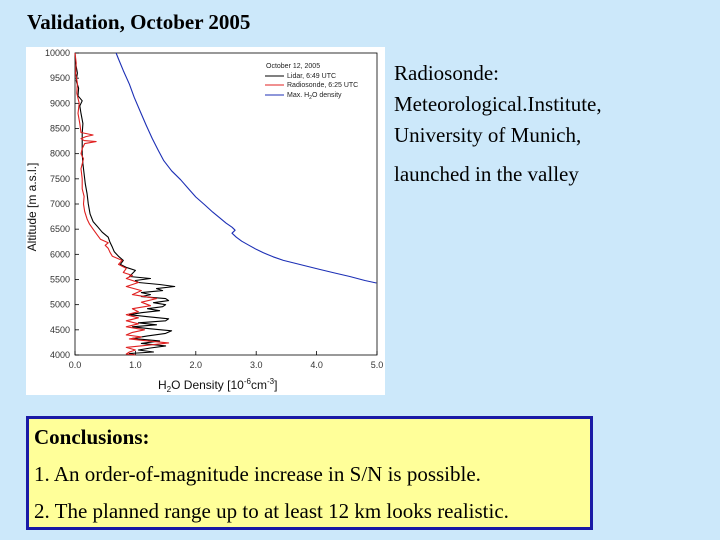 Image resolution: width=720 pixels, height=540 pixels. What do you see at coordinates (60, 254) in the screenshot?
I see `y-tick-label: 6000` at bounding box center [60, 254].